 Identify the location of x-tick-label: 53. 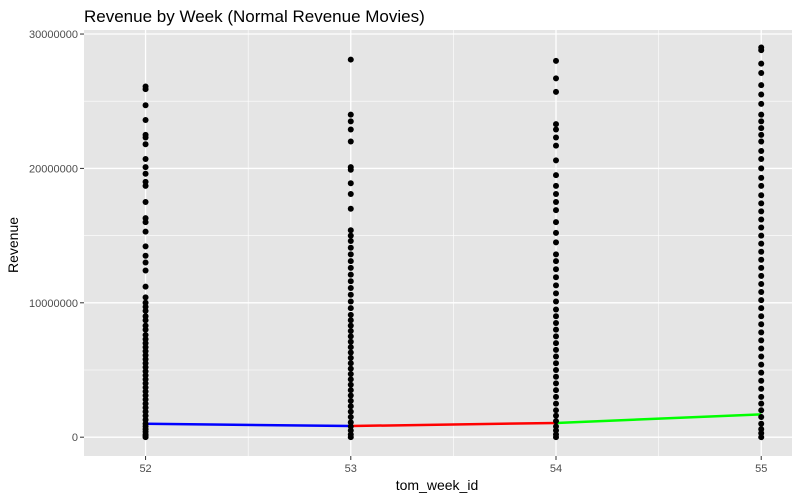
(351, 469).